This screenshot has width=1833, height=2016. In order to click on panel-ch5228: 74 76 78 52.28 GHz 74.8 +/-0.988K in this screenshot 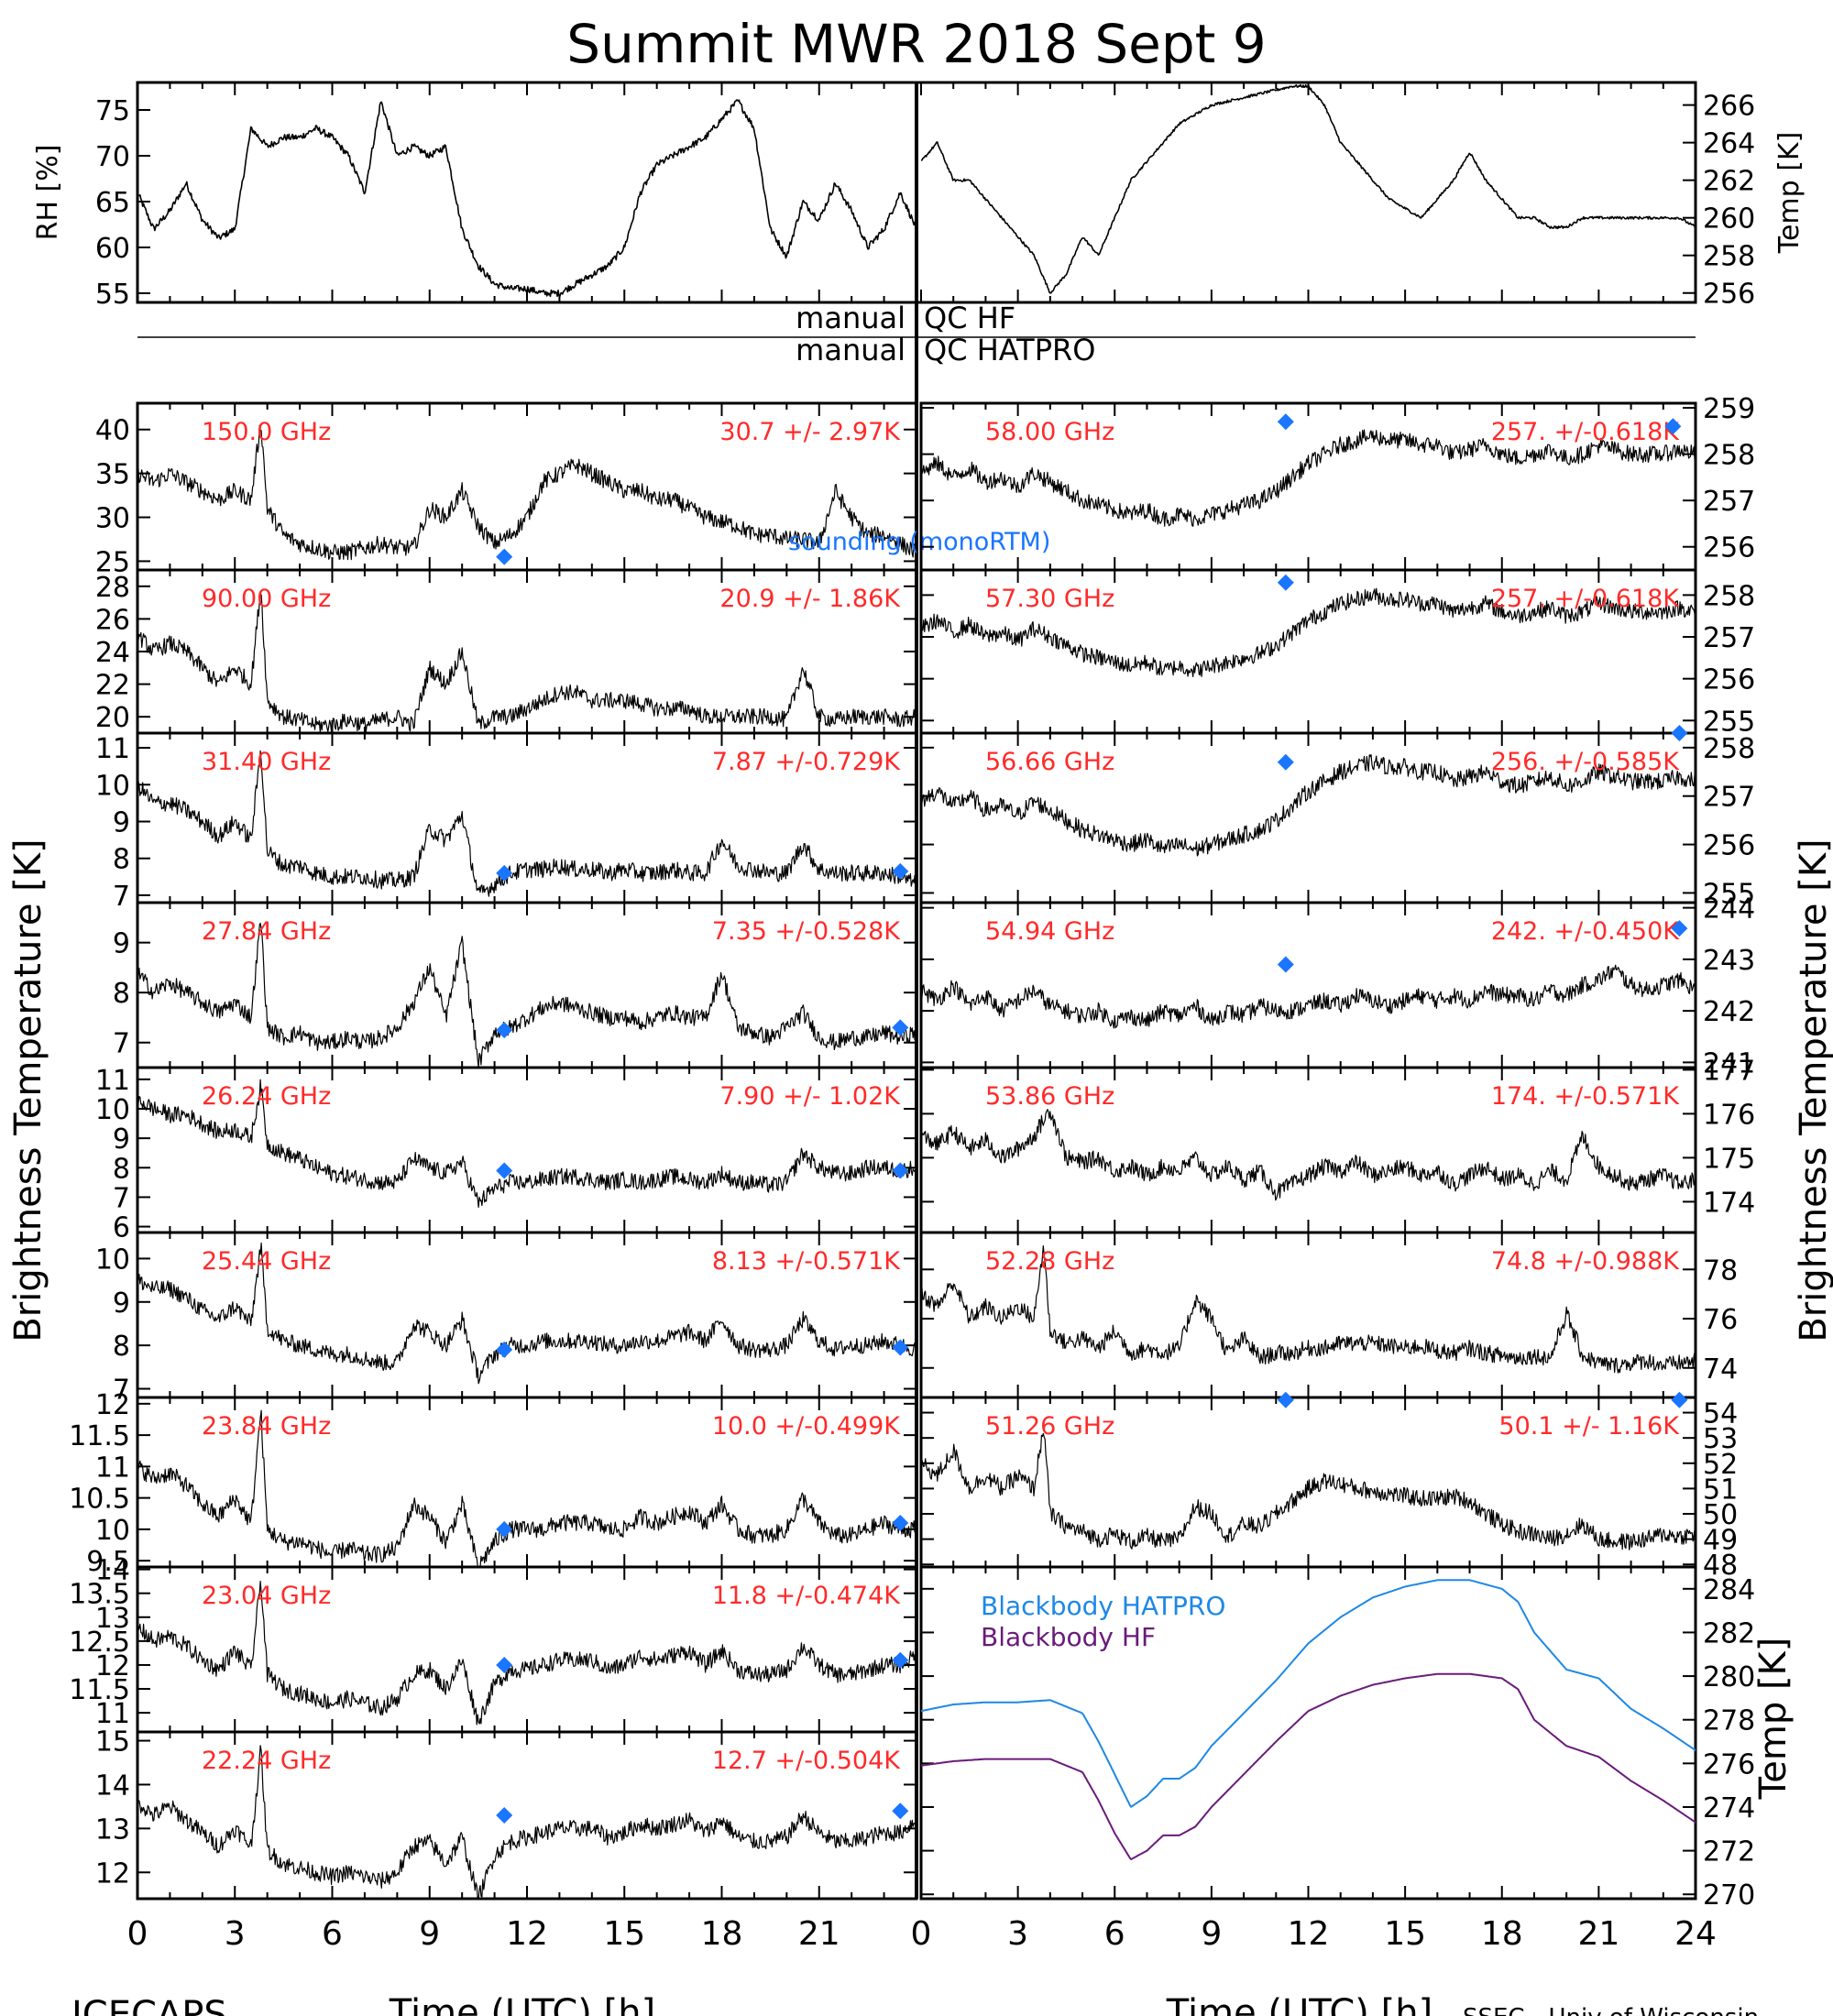, I will do `click(1328, 1315)`.